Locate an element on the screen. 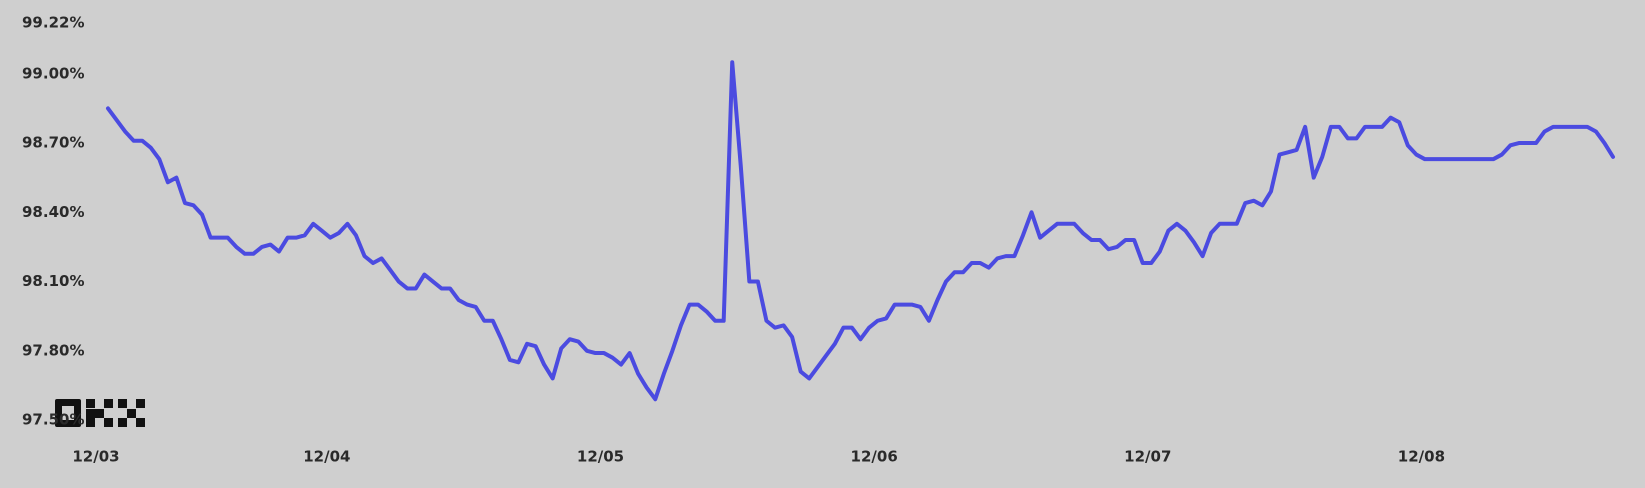 The height and width of the screenshot is (488, 1645). x-tick-label: 12/08 is located at coordinates (1421, 457).